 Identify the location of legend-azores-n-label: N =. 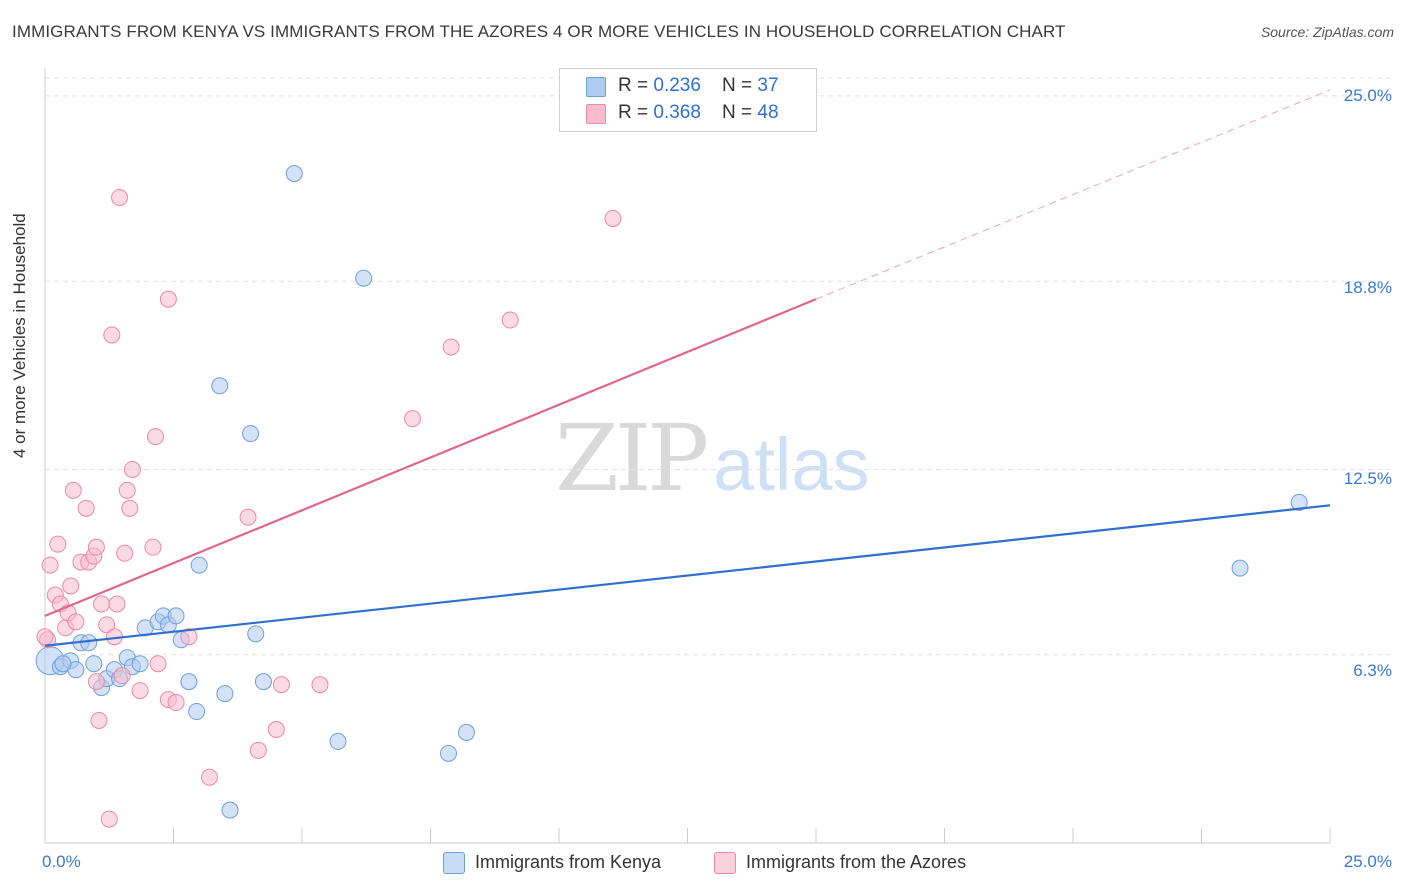
(740, 112).